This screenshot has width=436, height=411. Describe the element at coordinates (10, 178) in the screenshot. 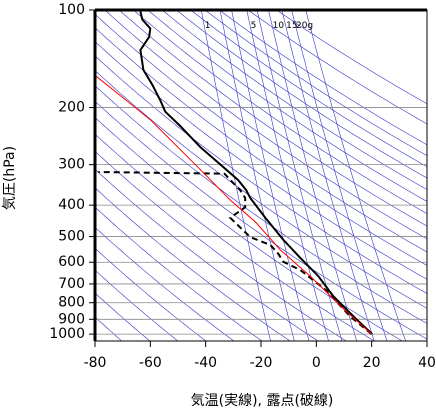

I see `y-axis-title: 気圧(hPa)` at that location.